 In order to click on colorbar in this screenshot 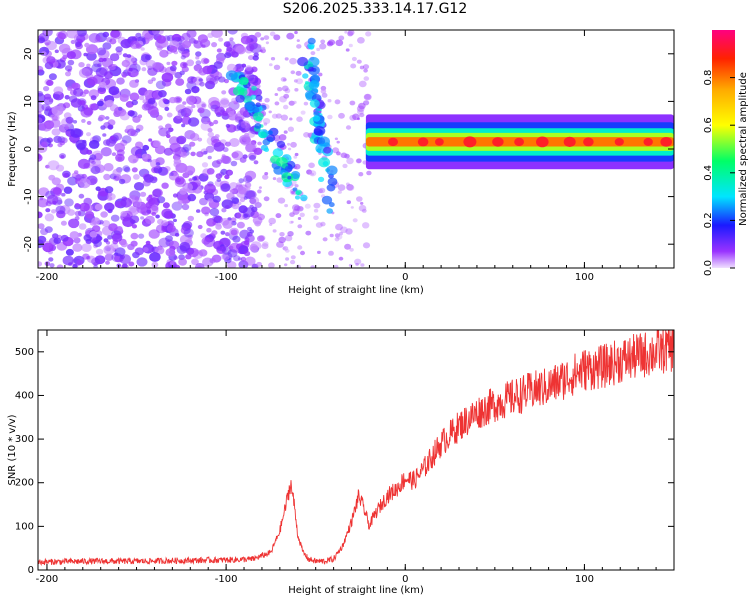, I will do `click(723, 149)`.